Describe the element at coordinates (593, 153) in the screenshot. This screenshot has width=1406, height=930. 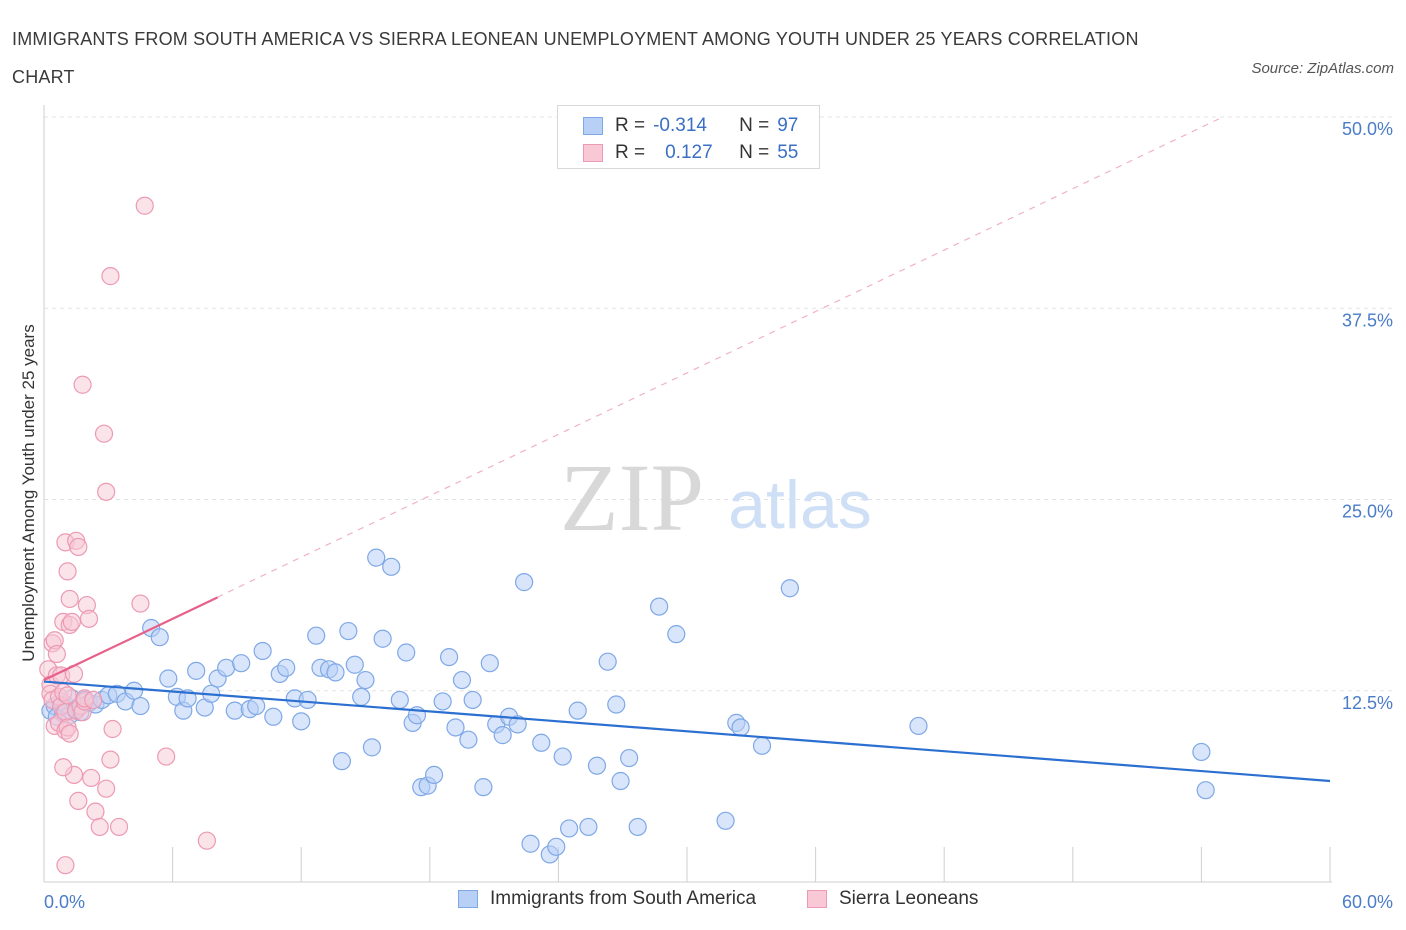
I see `legend-swatch-pink` at that location.